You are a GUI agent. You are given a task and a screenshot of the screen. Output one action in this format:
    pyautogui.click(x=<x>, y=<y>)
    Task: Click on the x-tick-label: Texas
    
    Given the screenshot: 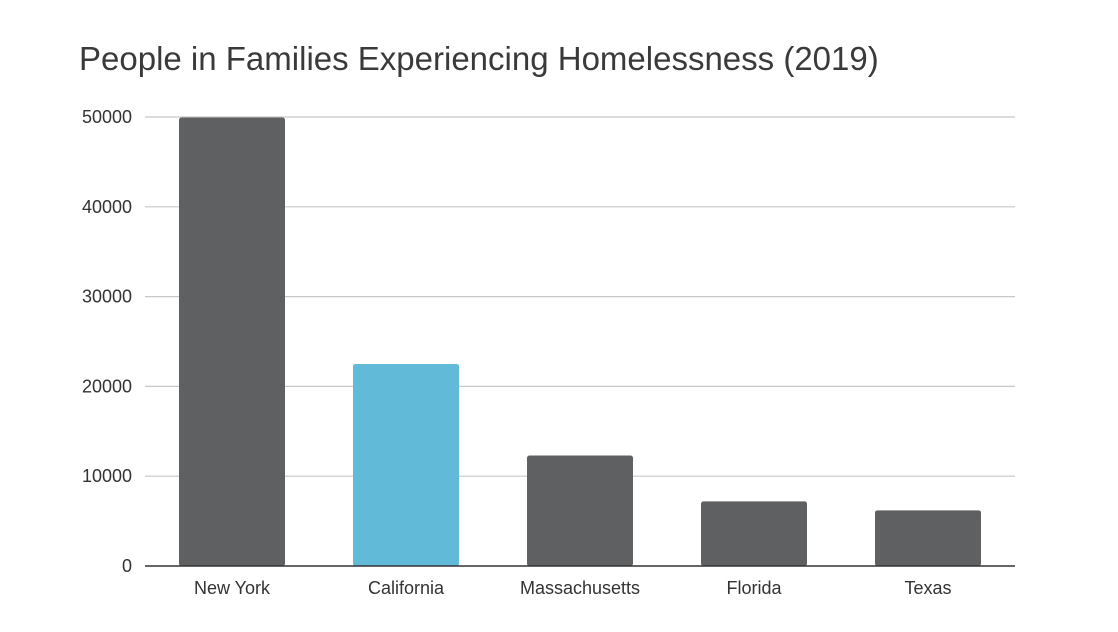 What is the action you would take?
    pyautogui.click(x=927, y=588)
    